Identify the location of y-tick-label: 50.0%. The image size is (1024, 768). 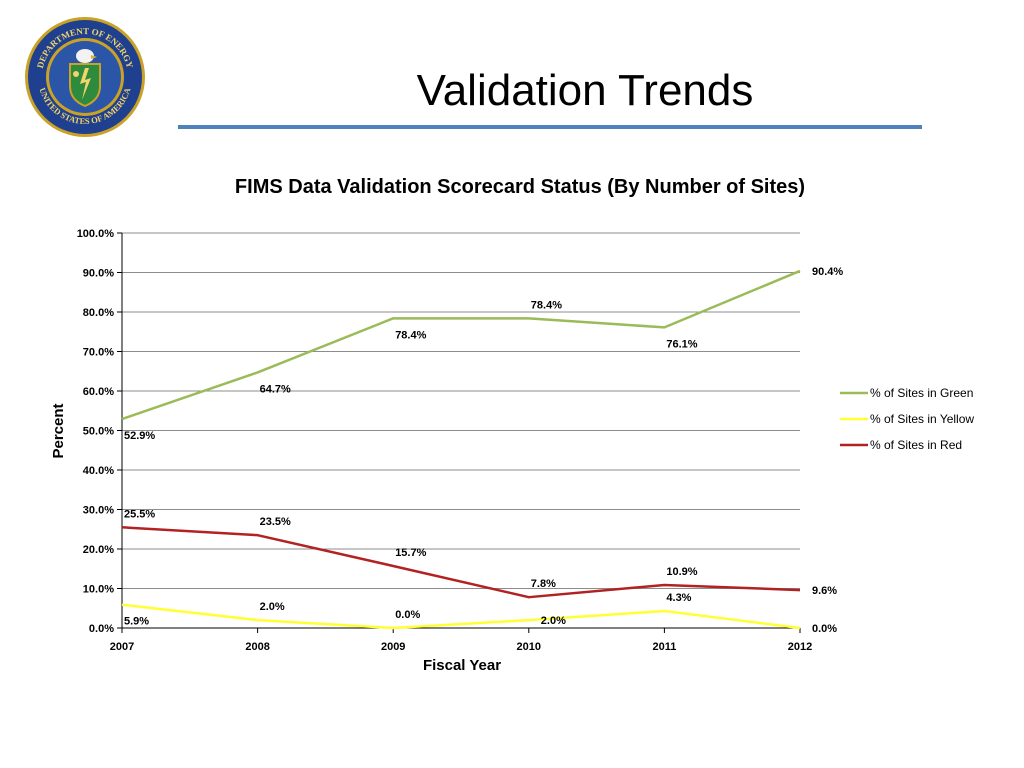
(98, 432).